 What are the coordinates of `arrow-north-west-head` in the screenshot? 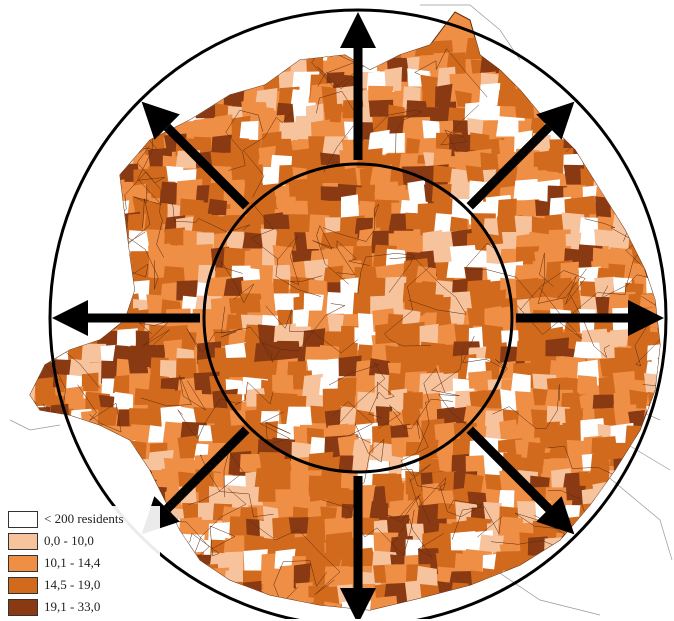 It's located at (160, 120).